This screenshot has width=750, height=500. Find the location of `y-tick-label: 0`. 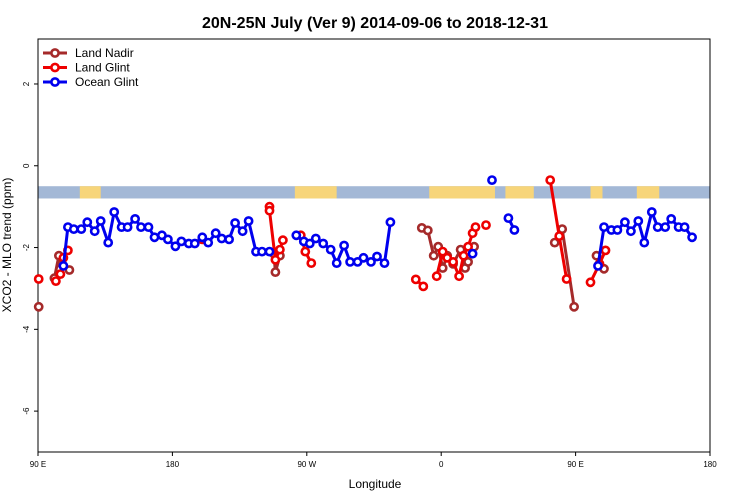

y-tick-label: 0 is located at coordinates (26, 165).